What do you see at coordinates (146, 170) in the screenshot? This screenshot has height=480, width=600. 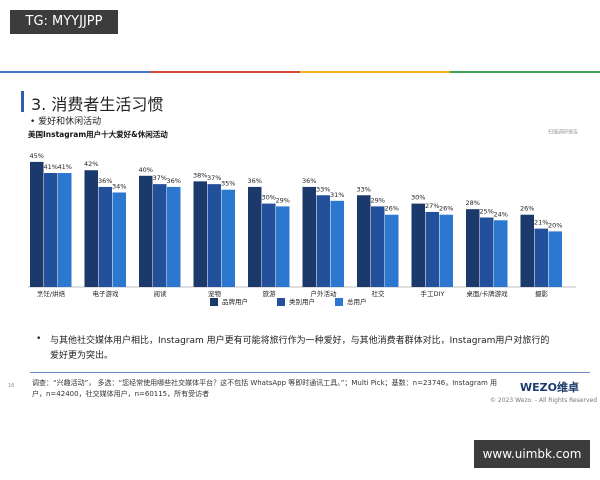 I see `value-label: 40%` at bounding box center [146, 170].